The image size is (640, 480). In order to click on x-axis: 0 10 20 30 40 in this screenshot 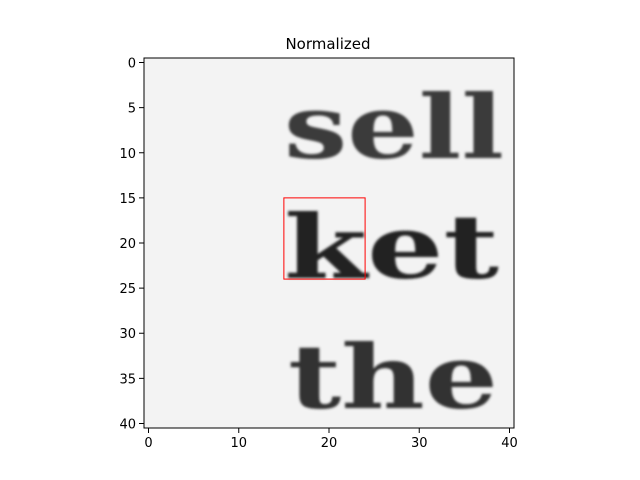, I will do `click(331, 439)`.